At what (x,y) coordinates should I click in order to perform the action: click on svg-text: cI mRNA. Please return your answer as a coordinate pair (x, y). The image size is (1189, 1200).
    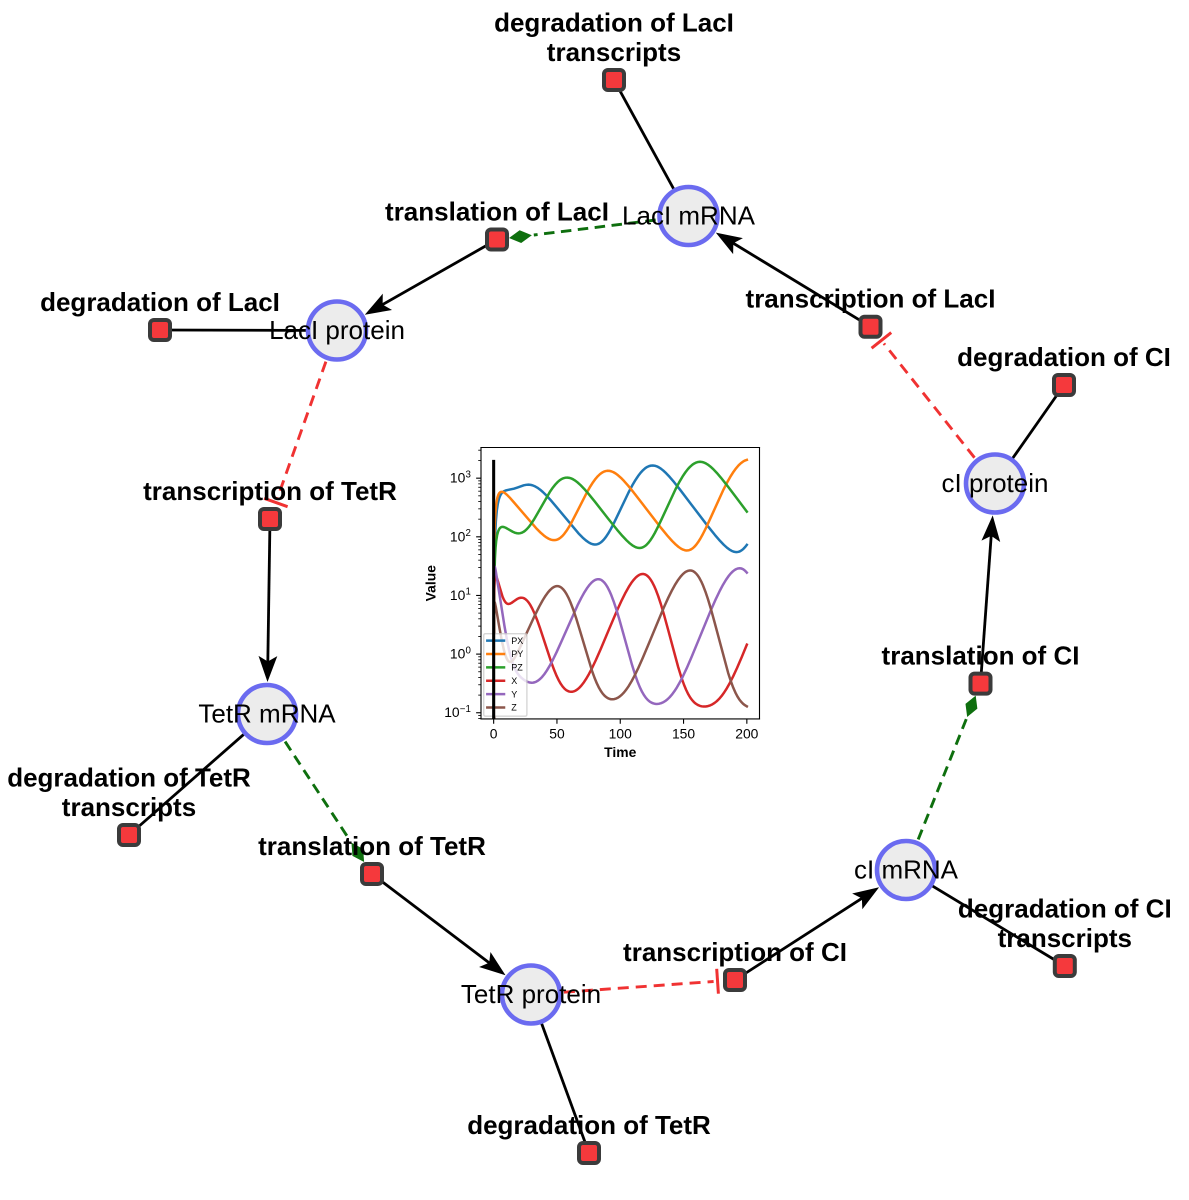
    Looking at the image, I should click on (906, 870).